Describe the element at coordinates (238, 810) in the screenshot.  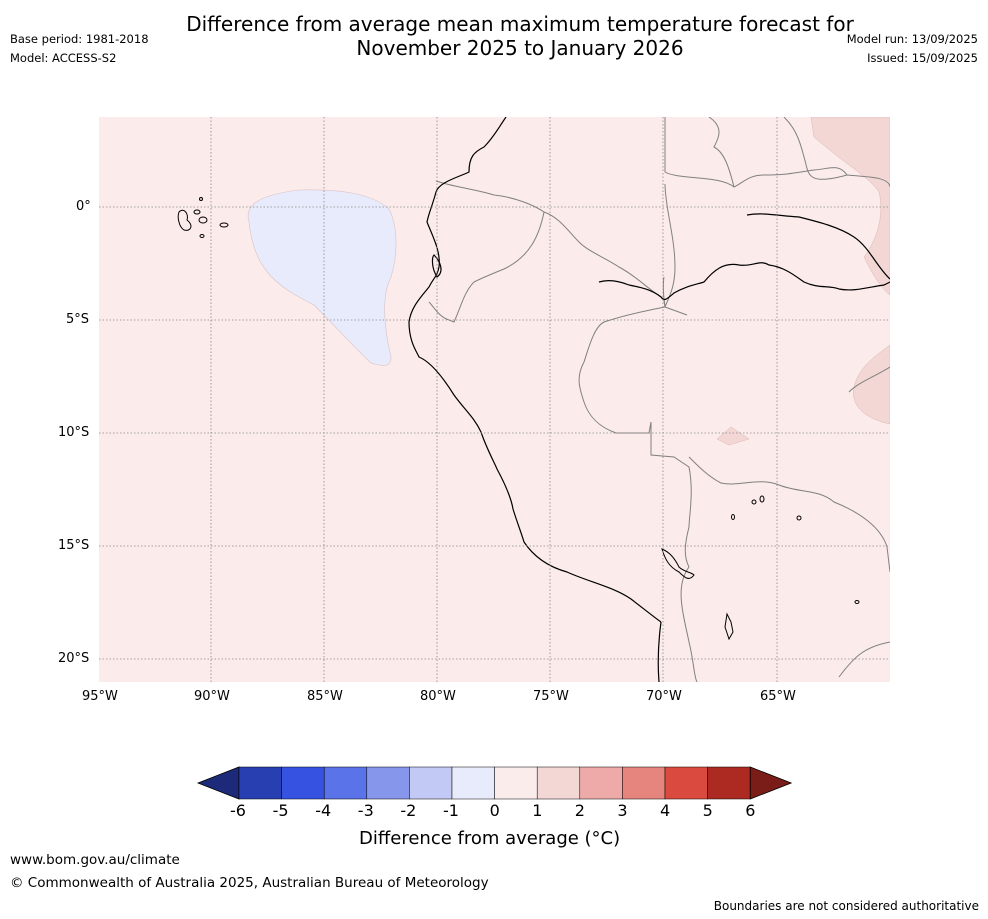
I see `colorbar-tick-label: -6` at that location.